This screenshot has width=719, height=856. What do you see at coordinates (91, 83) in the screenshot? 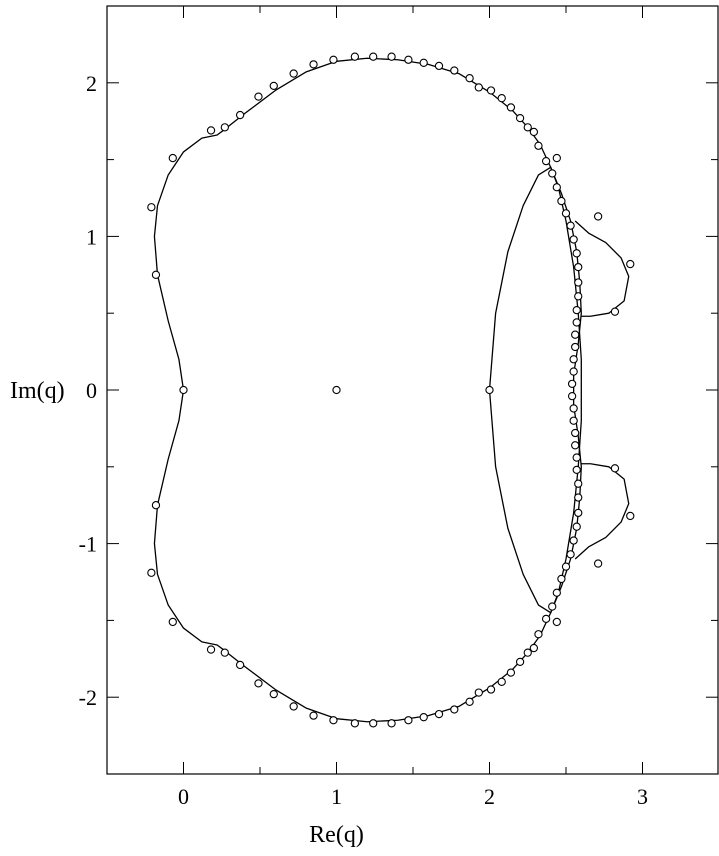
I see `y-tick-label: 2` at bounding box center [91, 83].